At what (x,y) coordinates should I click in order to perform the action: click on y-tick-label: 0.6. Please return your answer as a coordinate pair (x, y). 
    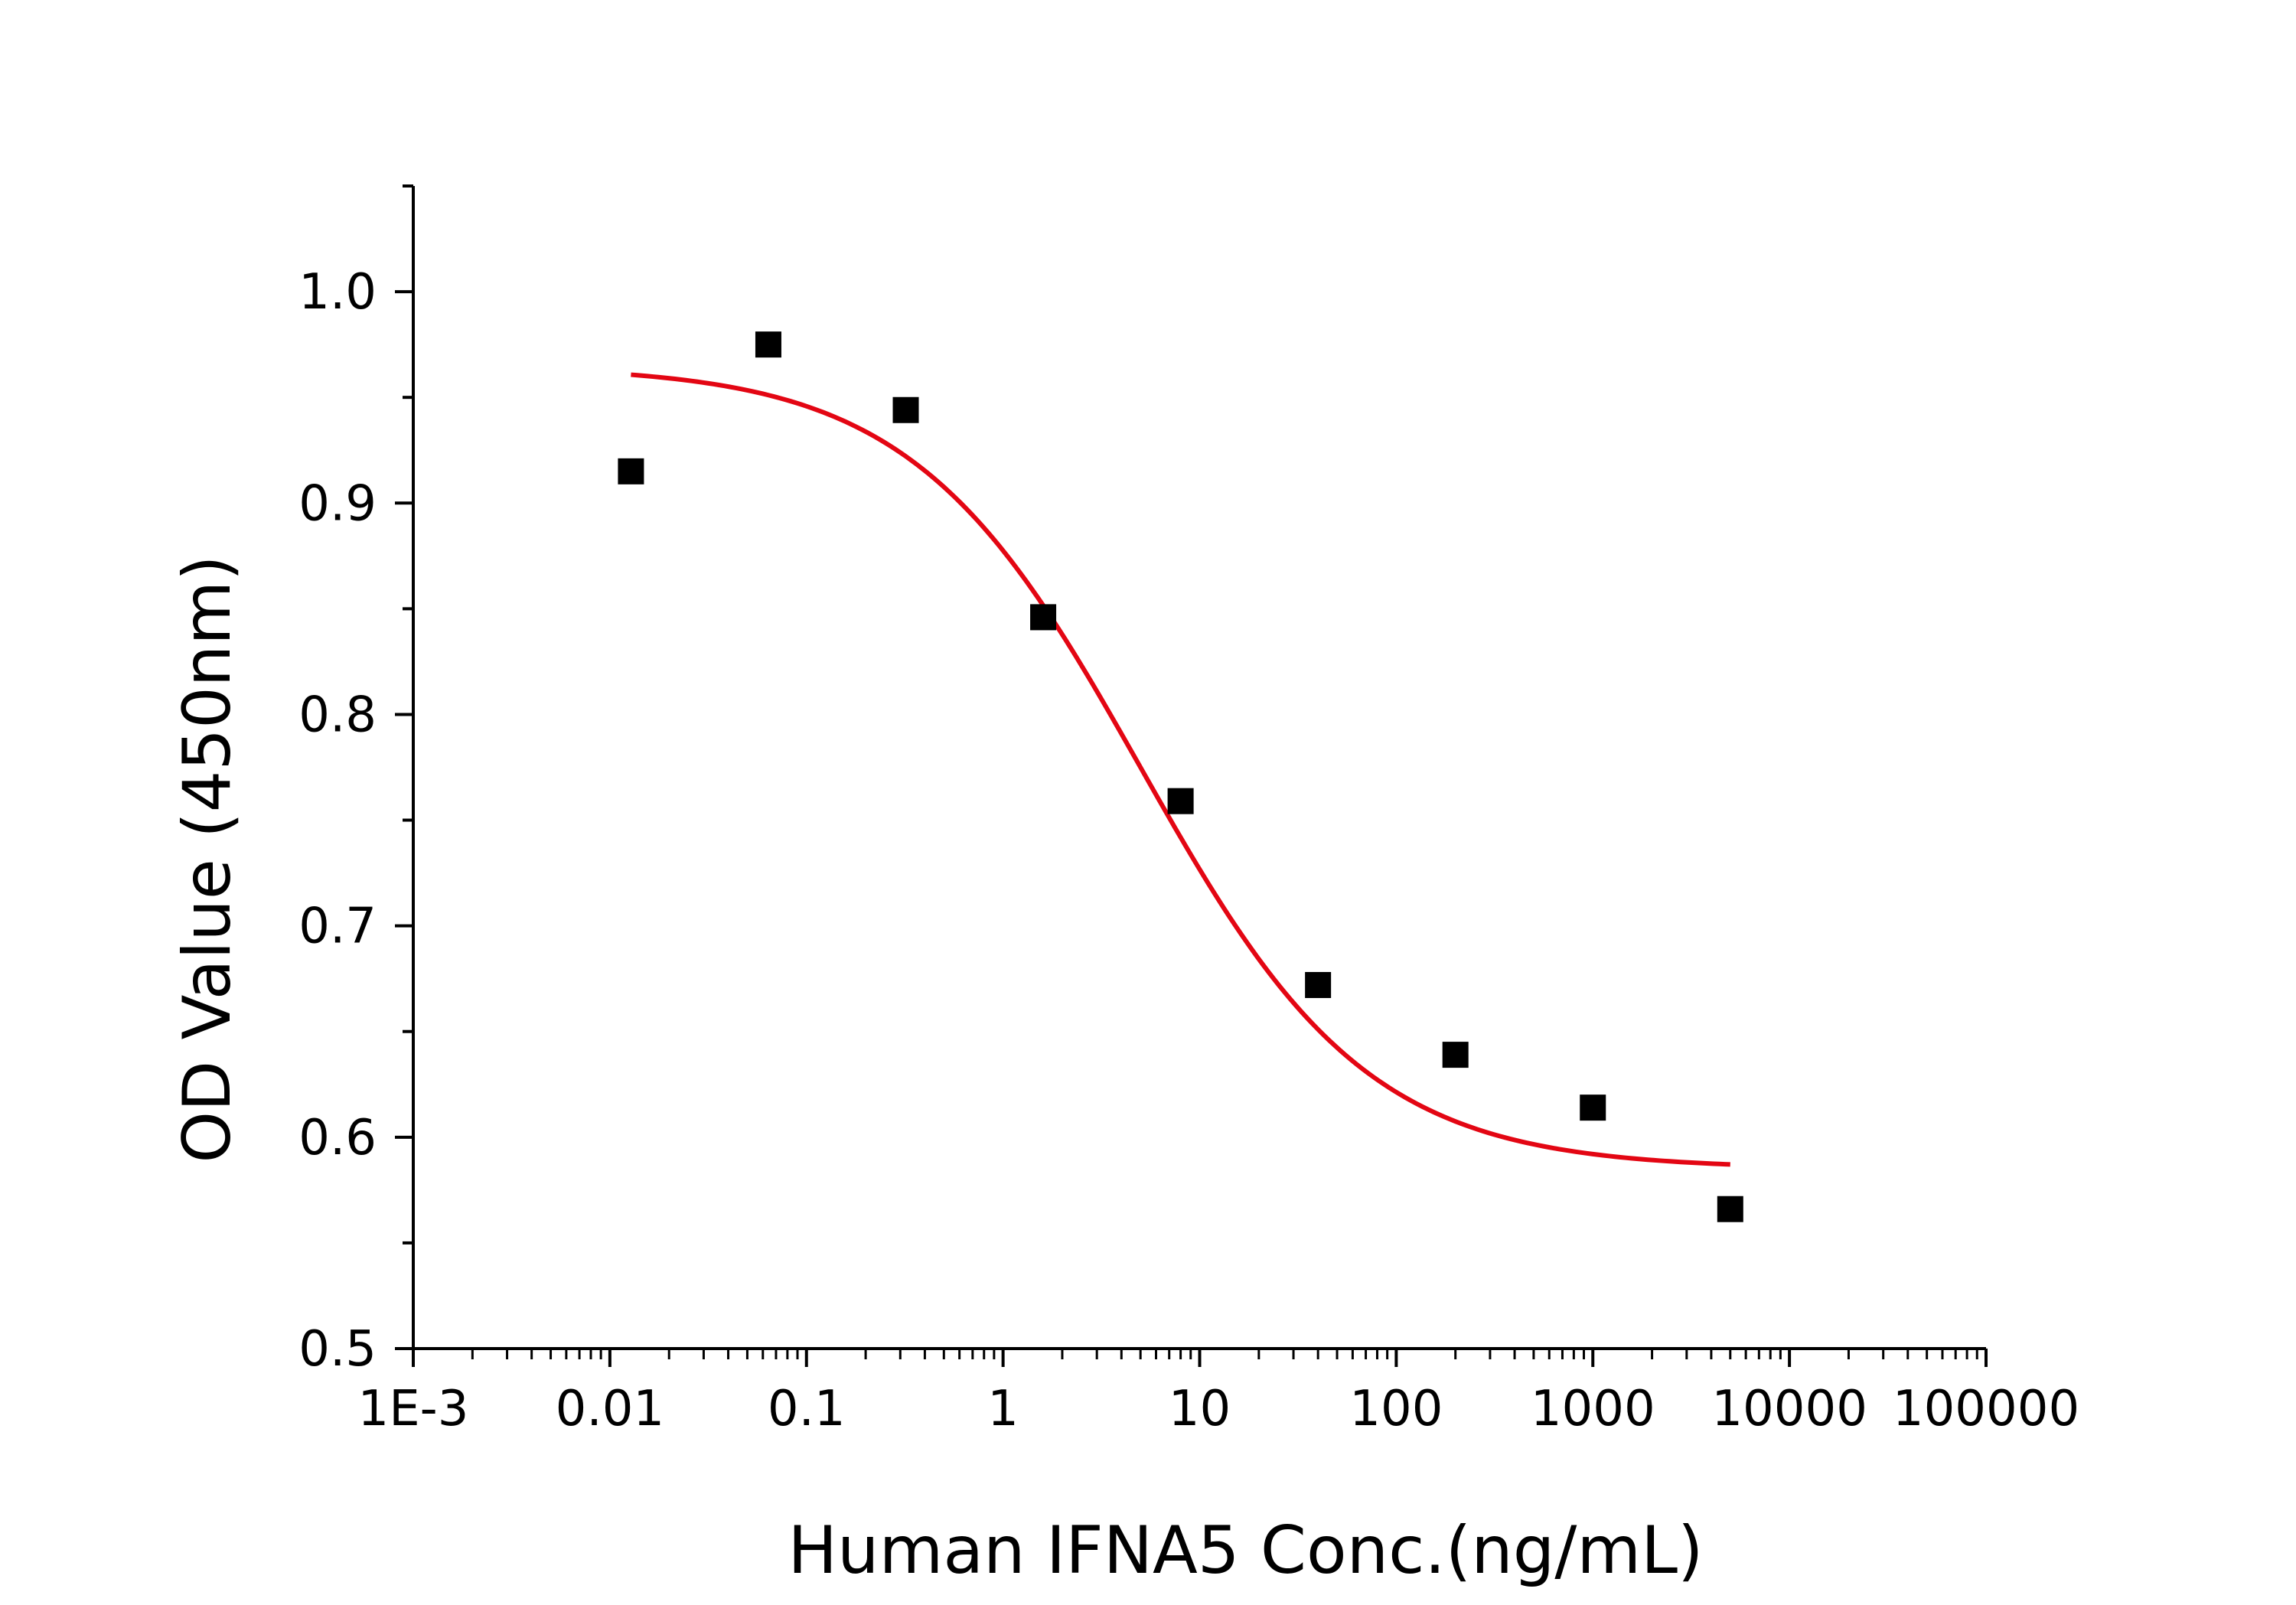
    Looking at the image, I should click on (337, 1138).